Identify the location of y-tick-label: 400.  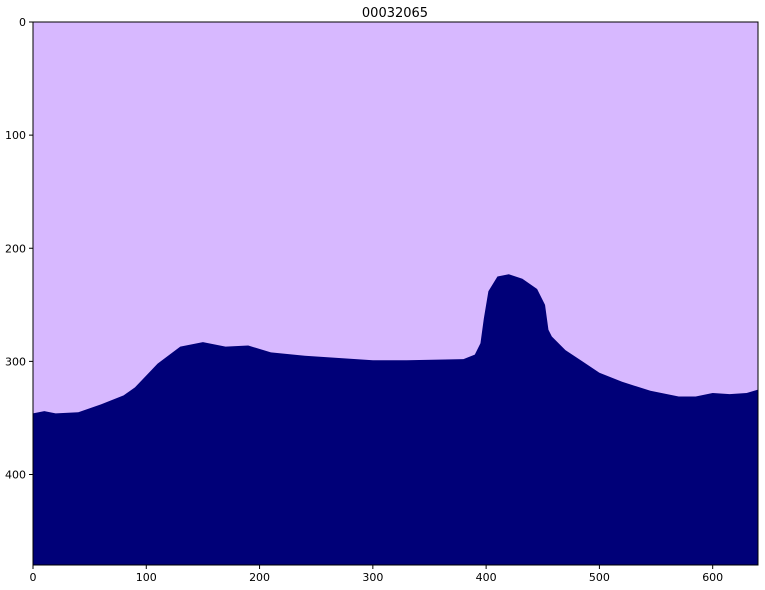
(15, 475).